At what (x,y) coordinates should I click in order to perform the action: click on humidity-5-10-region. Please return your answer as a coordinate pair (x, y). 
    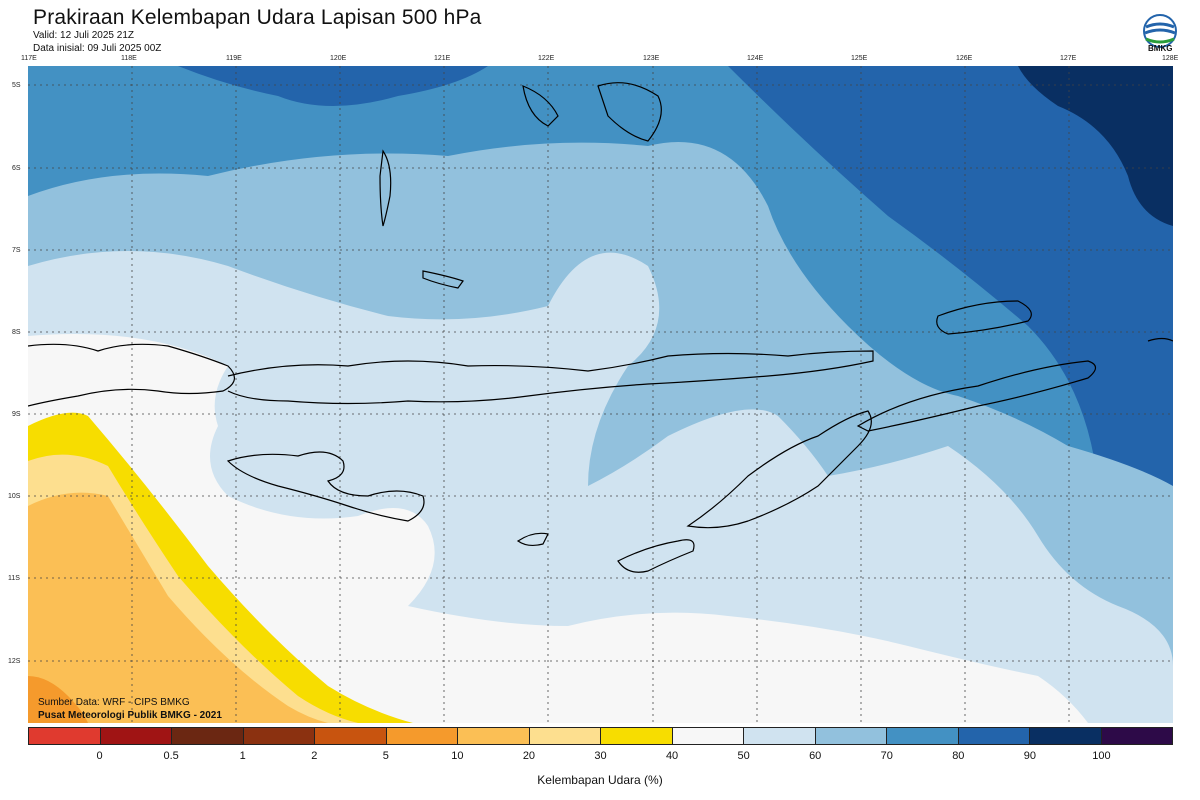
    Looking at the image, I should click on (58, 699).